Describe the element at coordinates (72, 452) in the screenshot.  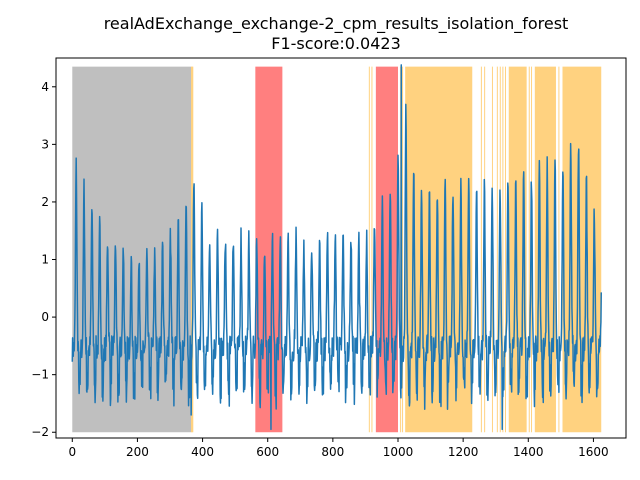
I see `x-tick-label: 0` at that location.